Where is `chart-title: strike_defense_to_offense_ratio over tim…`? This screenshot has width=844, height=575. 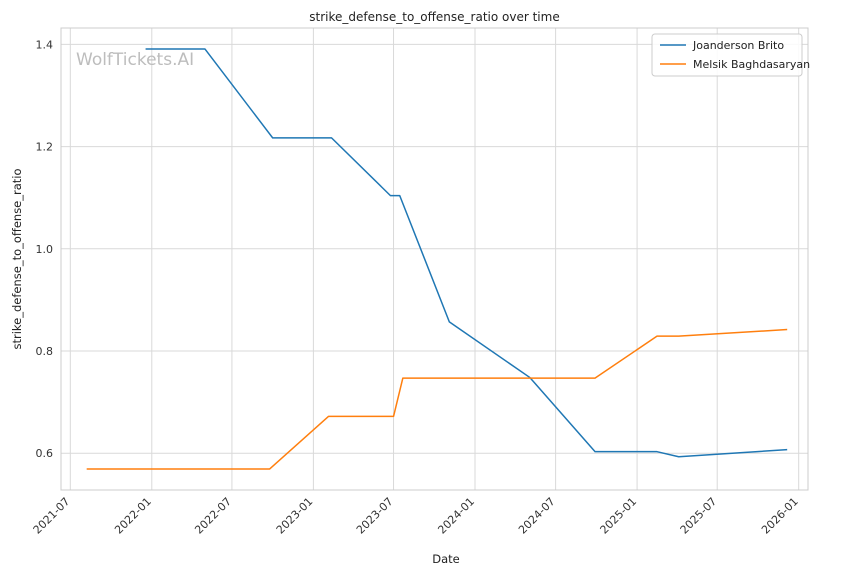
chart-title: strike_defense_to_offense_ratio over tim… is located at coordinates (434, 17).